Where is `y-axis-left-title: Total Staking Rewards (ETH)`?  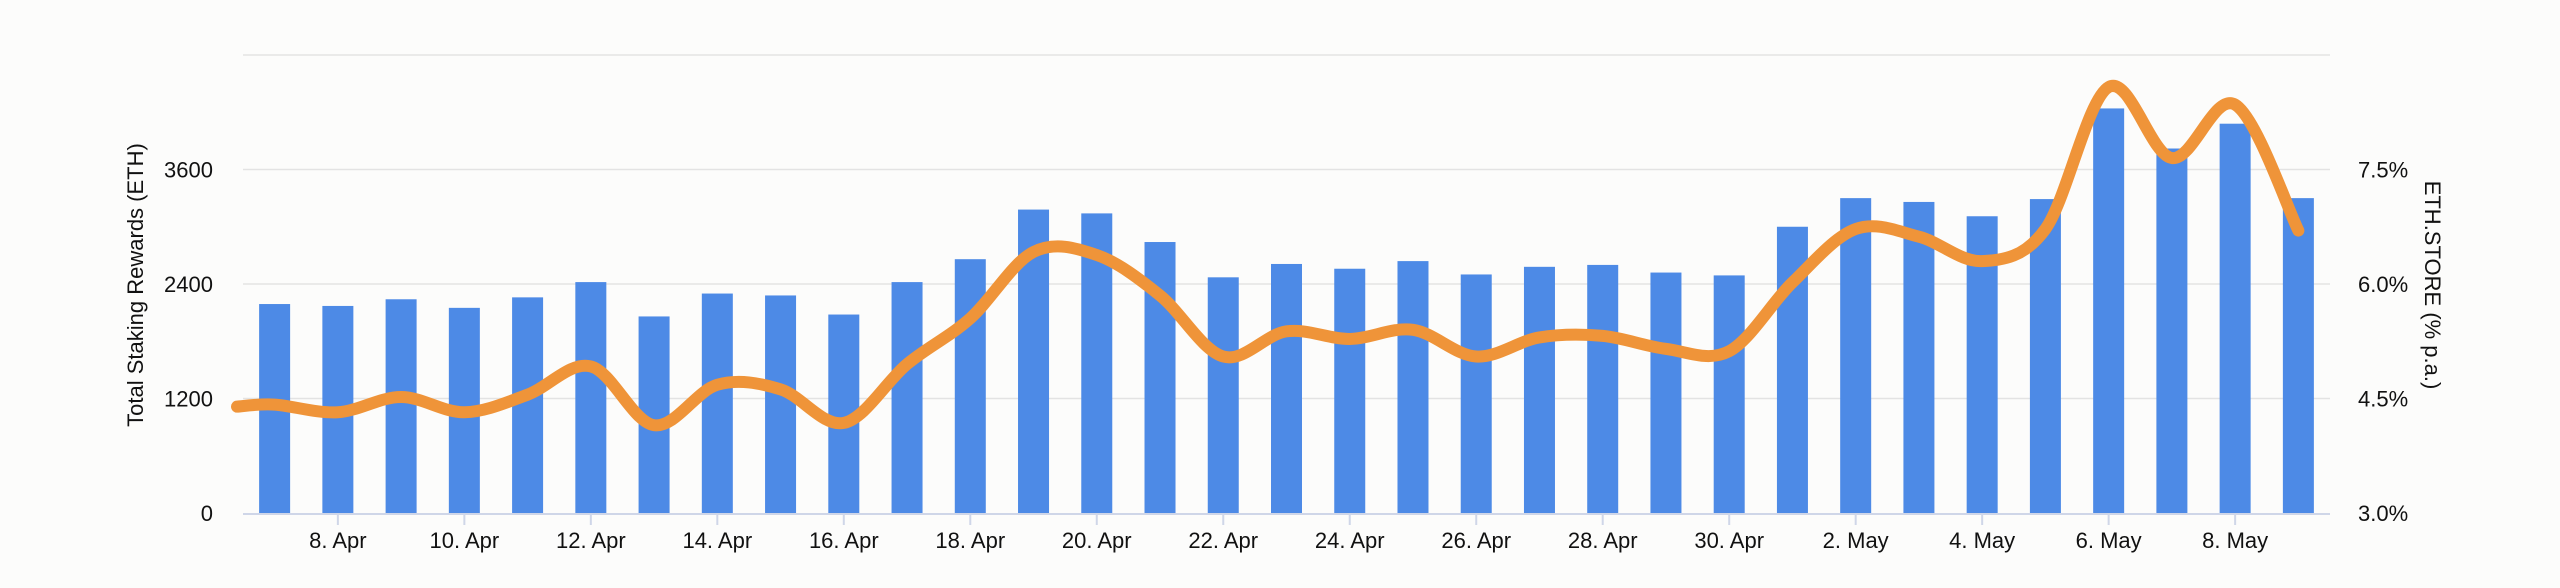
y-axis-left-title: Total Staking Rewards (ETH) is located at coordinates (135, 285).